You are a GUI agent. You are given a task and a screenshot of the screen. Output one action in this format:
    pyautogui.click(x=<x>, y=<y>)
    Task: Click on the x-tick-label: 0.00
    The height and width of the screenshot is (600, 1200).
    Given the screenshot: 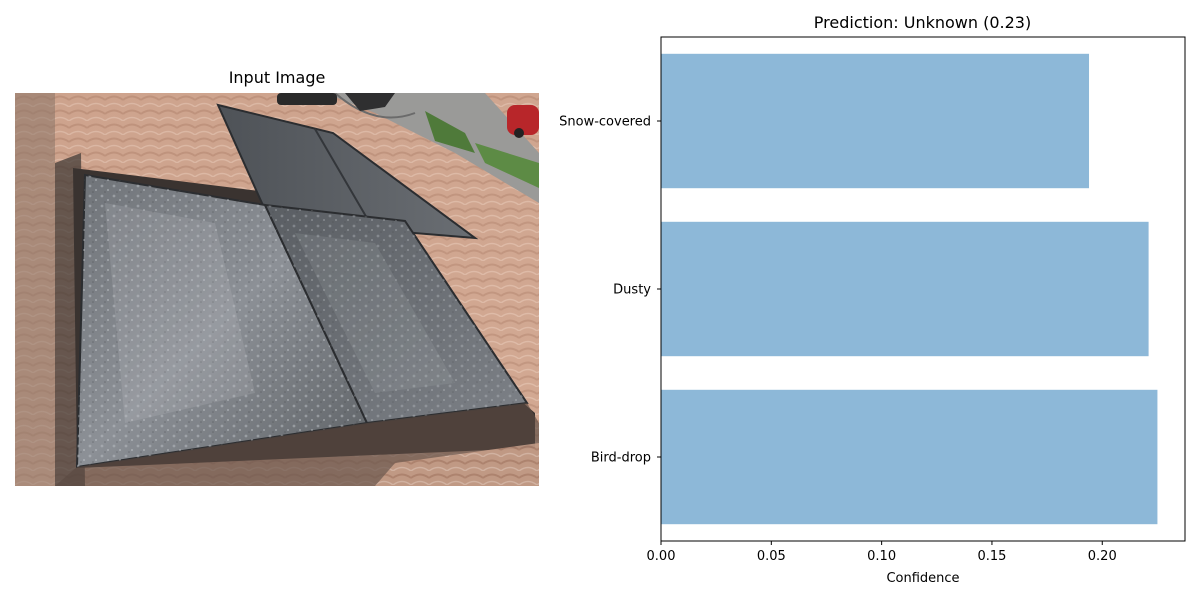 What is the action you would take?
    pyautogui.click(x=661, y=556)
    